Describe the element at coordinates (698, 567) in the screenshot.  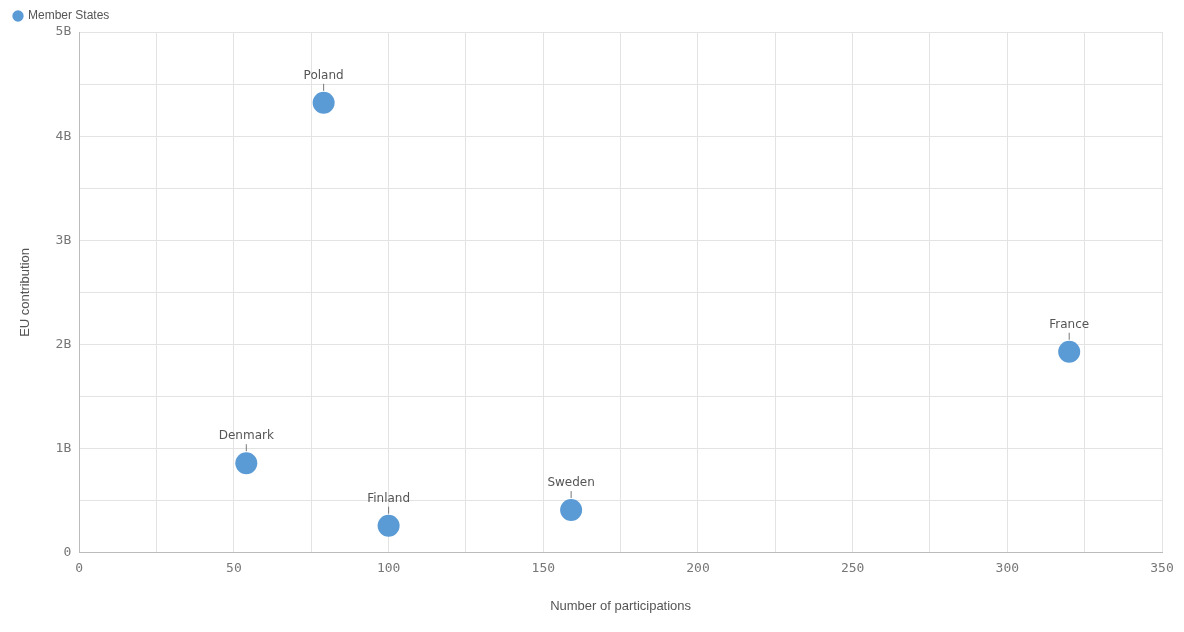
I see `x-tick-label: 200` at that location.